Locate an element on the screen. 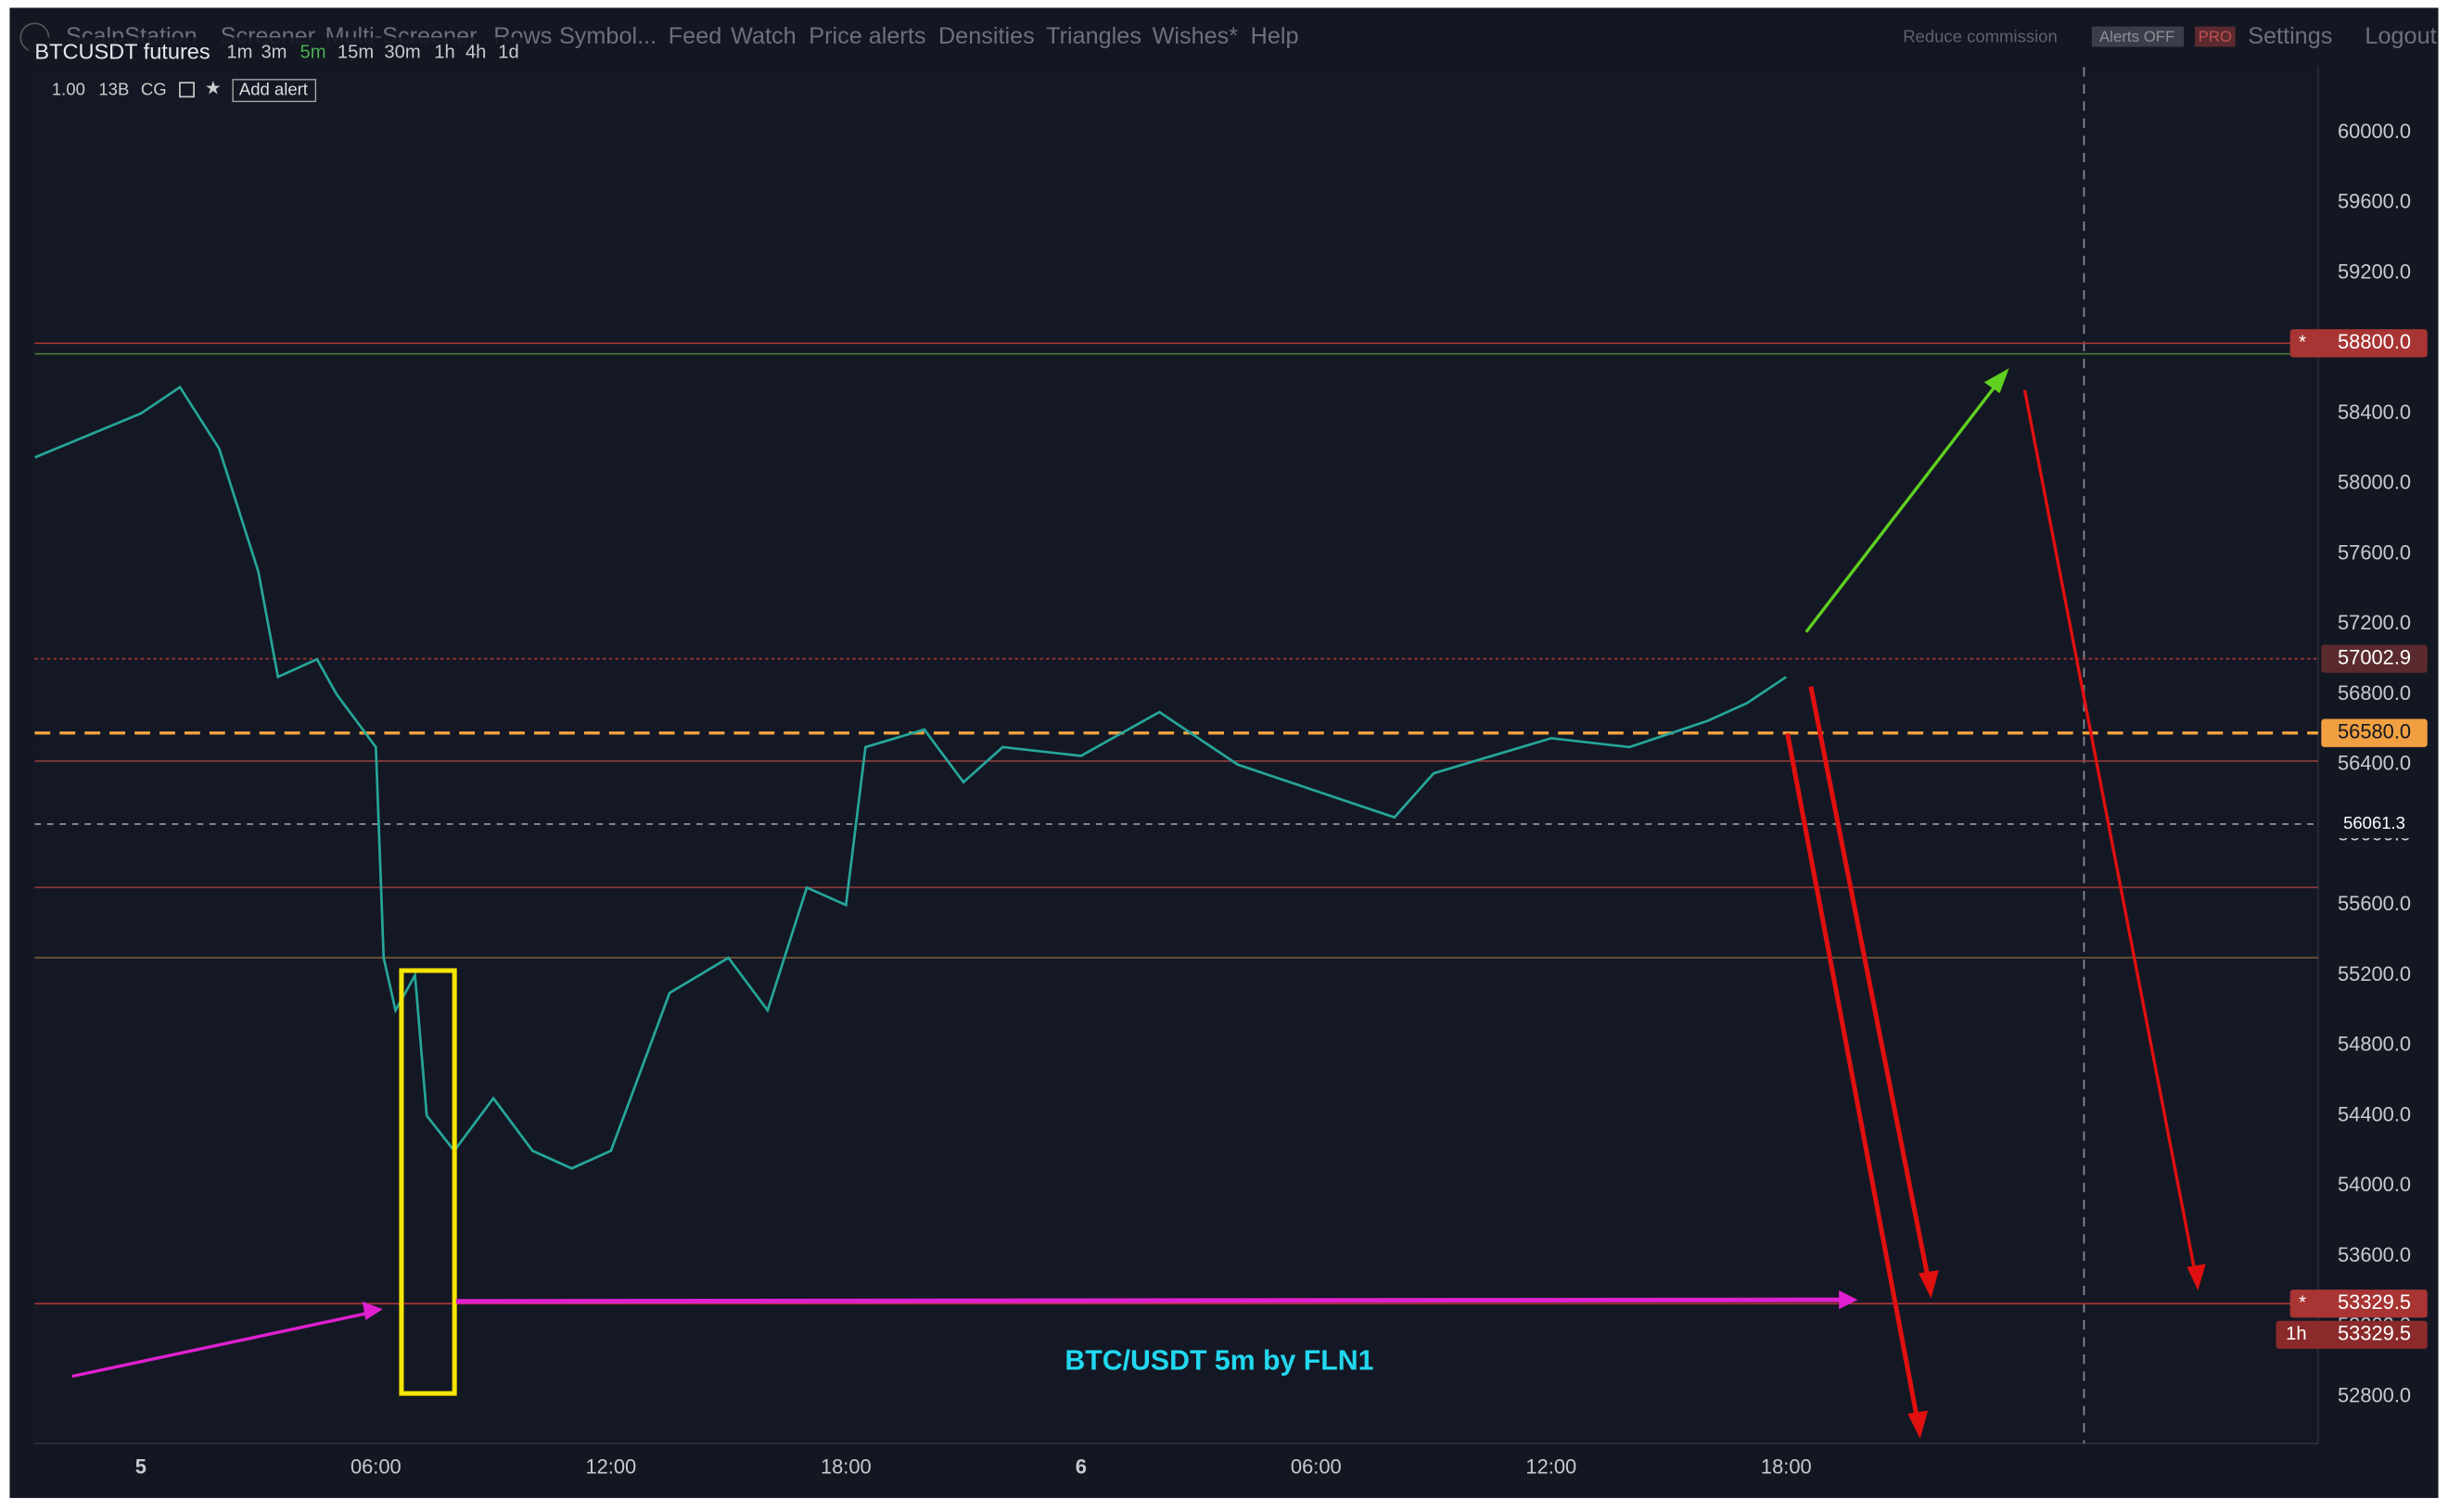  price-tick-label: 57200.0 is located at coordinates (2374, 622).